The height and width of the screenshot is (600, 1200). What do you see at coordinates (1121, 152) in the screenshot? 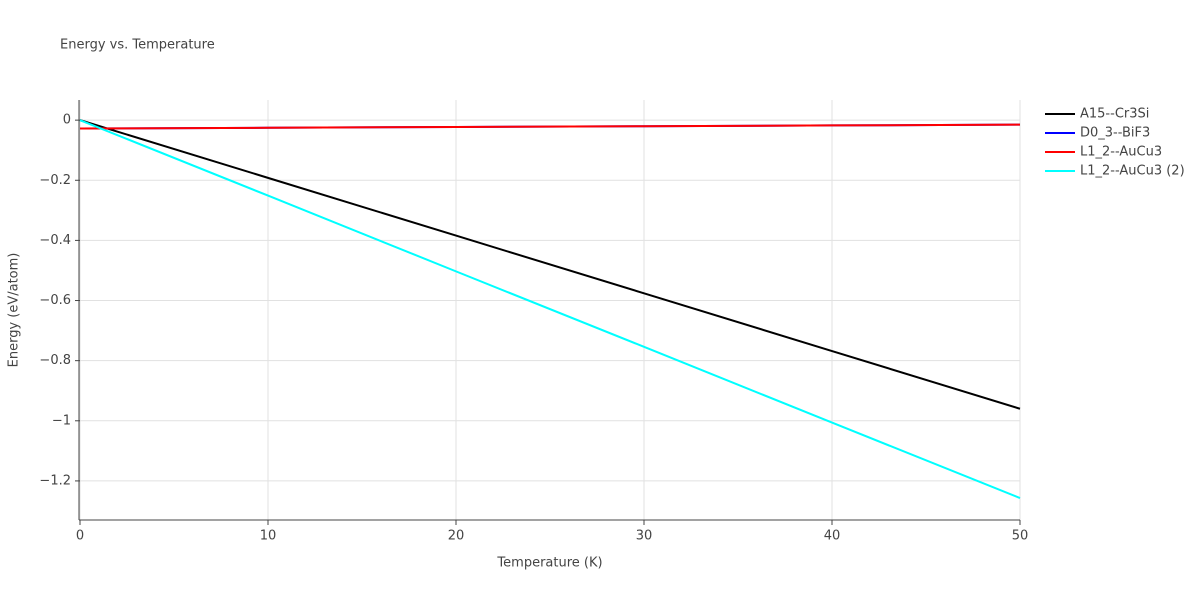
I see `legend-label: L1_2--AuCu3` at bounding box center [1121, 152].